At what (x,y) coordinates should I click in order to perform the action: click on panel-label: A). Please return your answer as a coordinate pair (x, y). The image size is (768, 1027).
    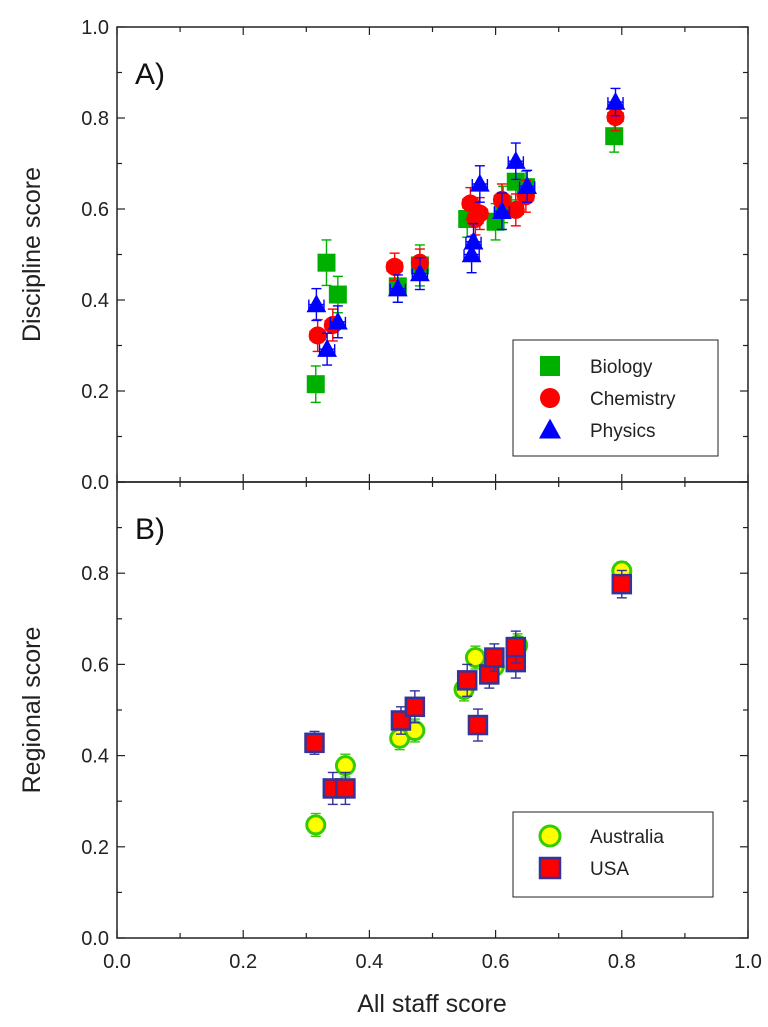
    Looking at the image, I should click on (150, 74).